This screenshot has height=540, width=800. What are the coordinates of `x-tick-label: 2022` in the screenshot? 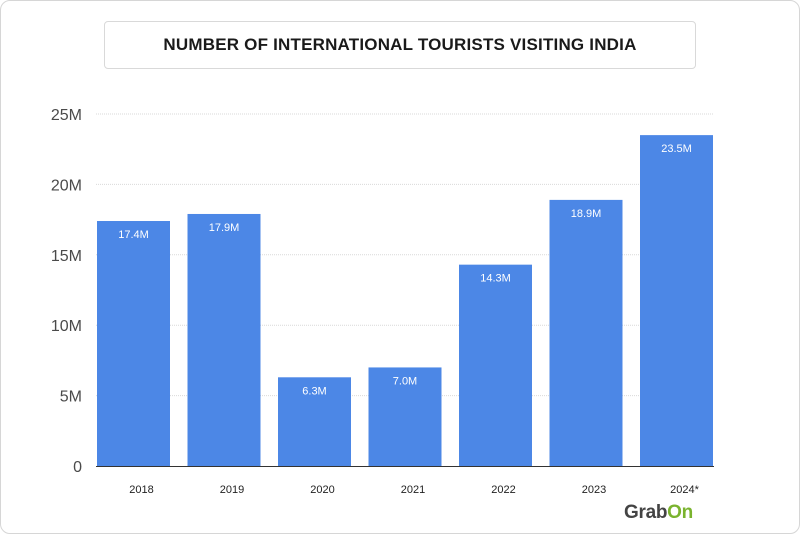 It's located at (503, 490).